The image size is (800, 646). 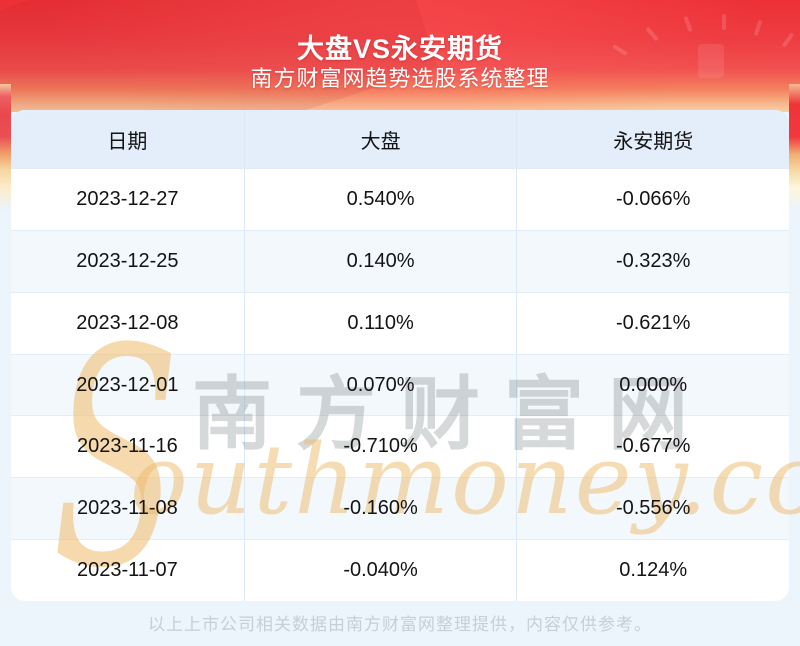 I want to click on market-value-cell: -0.160%, so click(x=380, y=509).